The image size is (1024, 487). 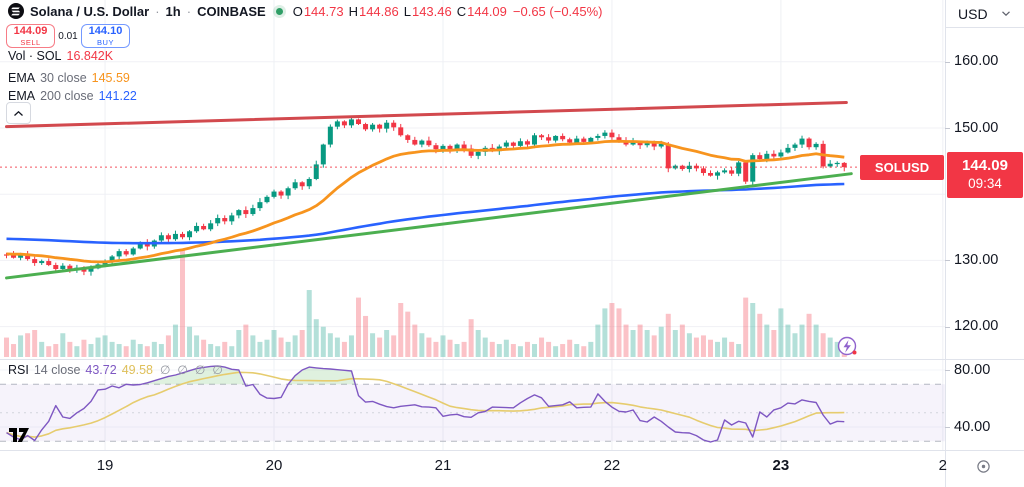 I want to click on low-label: L, so click(x=407, y=11).